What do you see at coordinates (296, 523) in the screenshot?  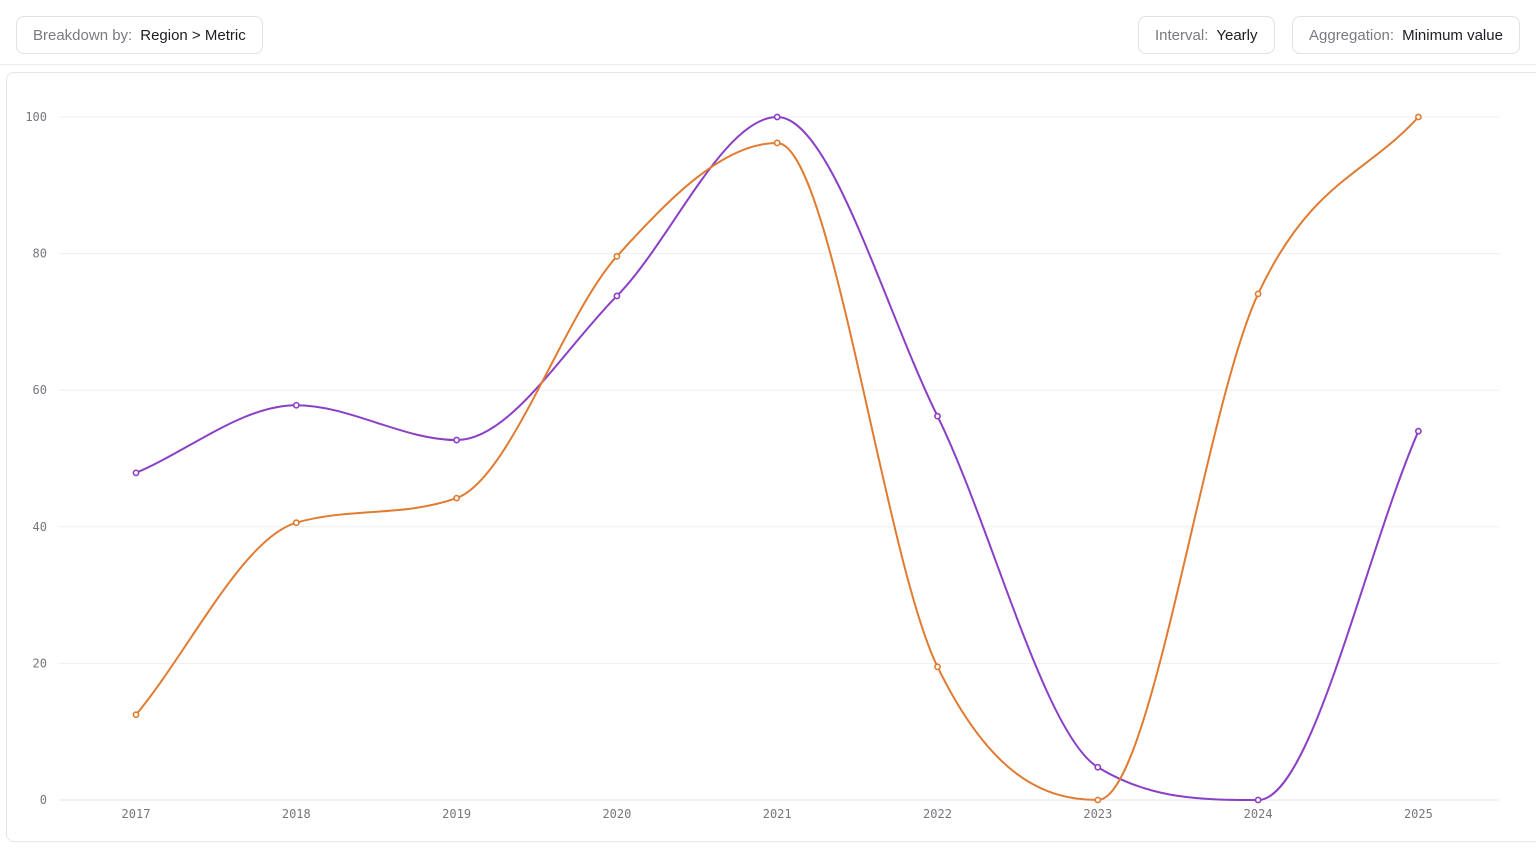 I see `data-point-series-2-2018` at bounding box center [296, 523].